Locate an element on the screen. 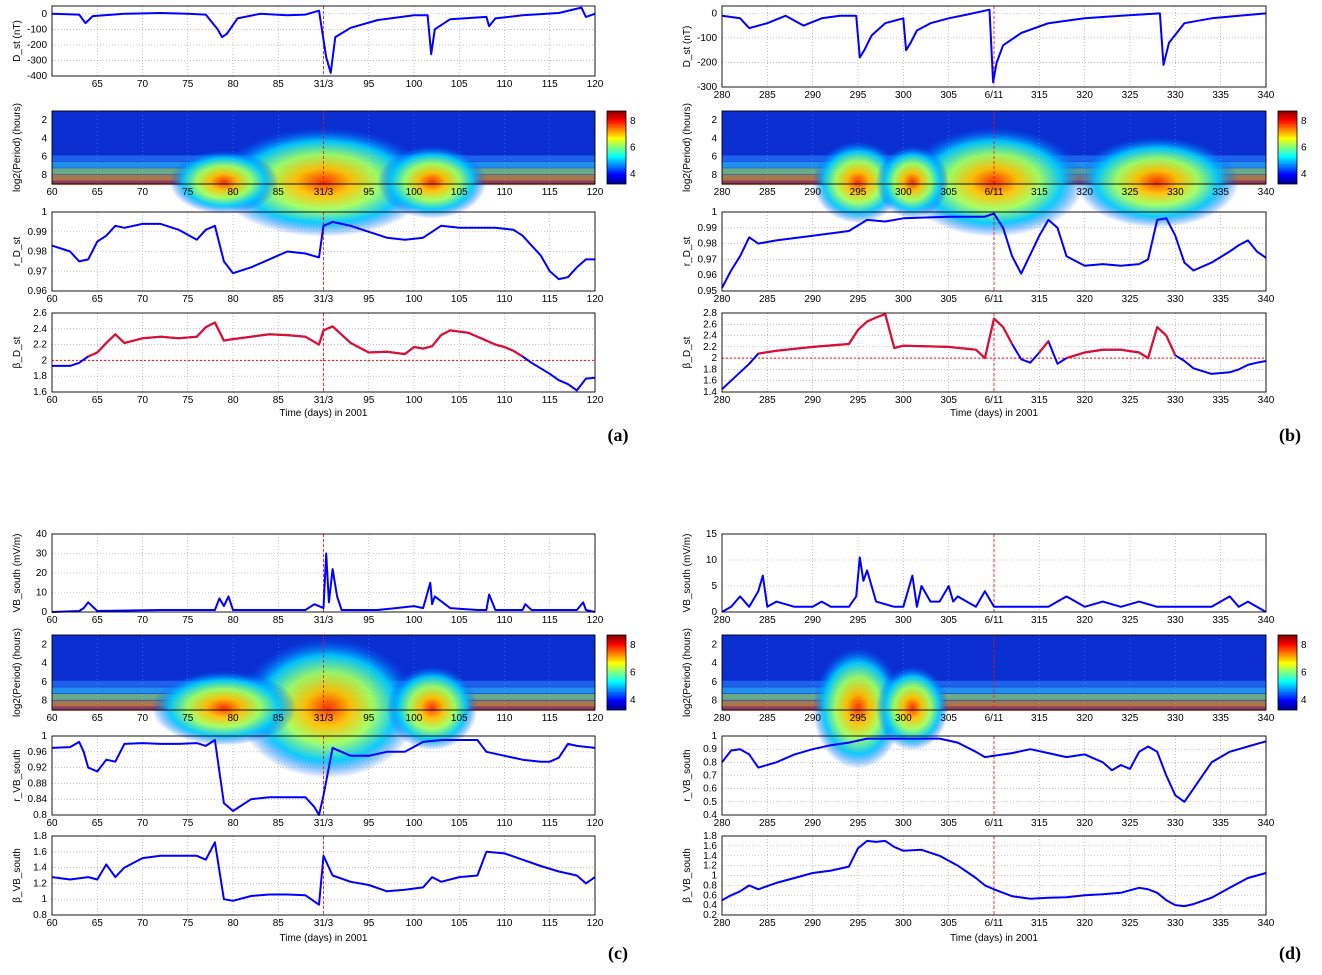 This screenshot has width=1322, height=975. colorbar-tick-label: 6 is located at coordinates (1304, 673).